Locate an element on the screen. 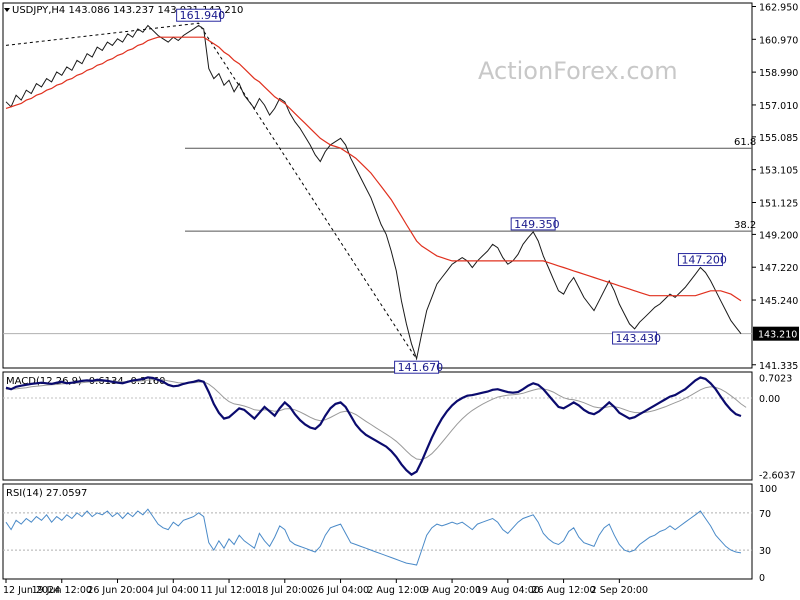  macd-y-tick-label: 0.7023 is located at coordinates (775, 378).